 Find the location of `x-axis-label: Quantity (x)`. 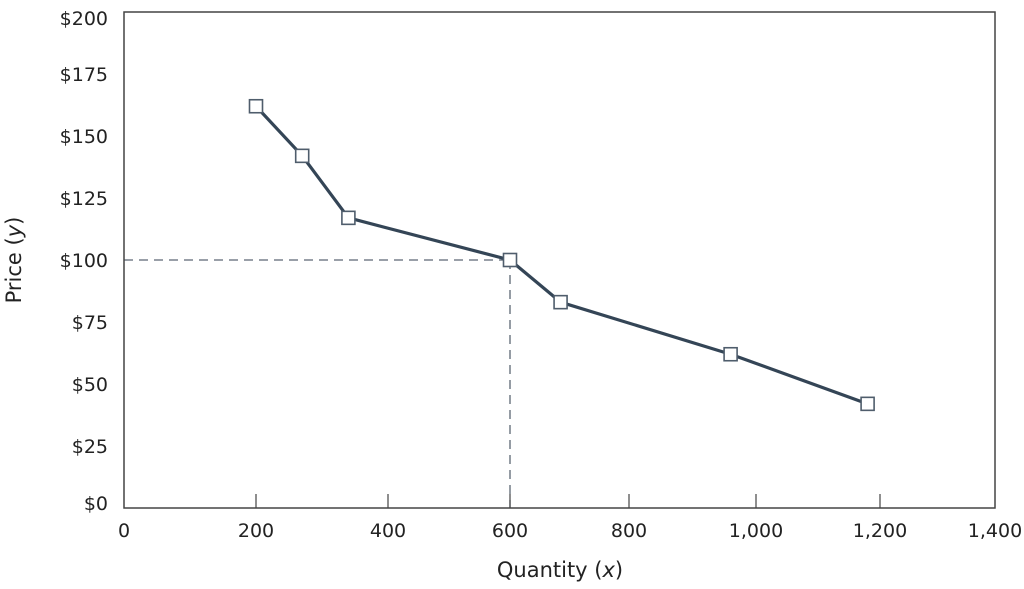

x-axis-label: Quantity (x) is located at coordinates (560, 570).